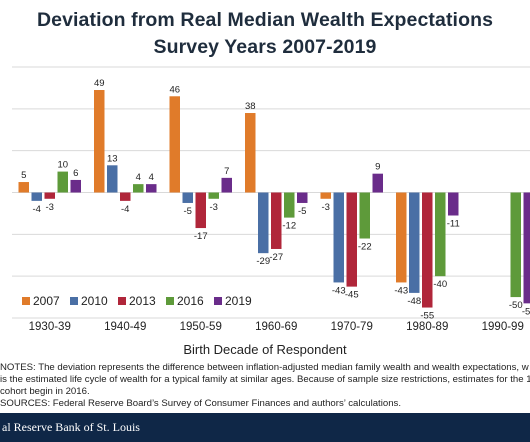 This screenshot has width=530, height=442. What do you see at coordinates (94, 301) in the screenshot?
I see `legend-label: 2010` at bounding box center [94, 301].